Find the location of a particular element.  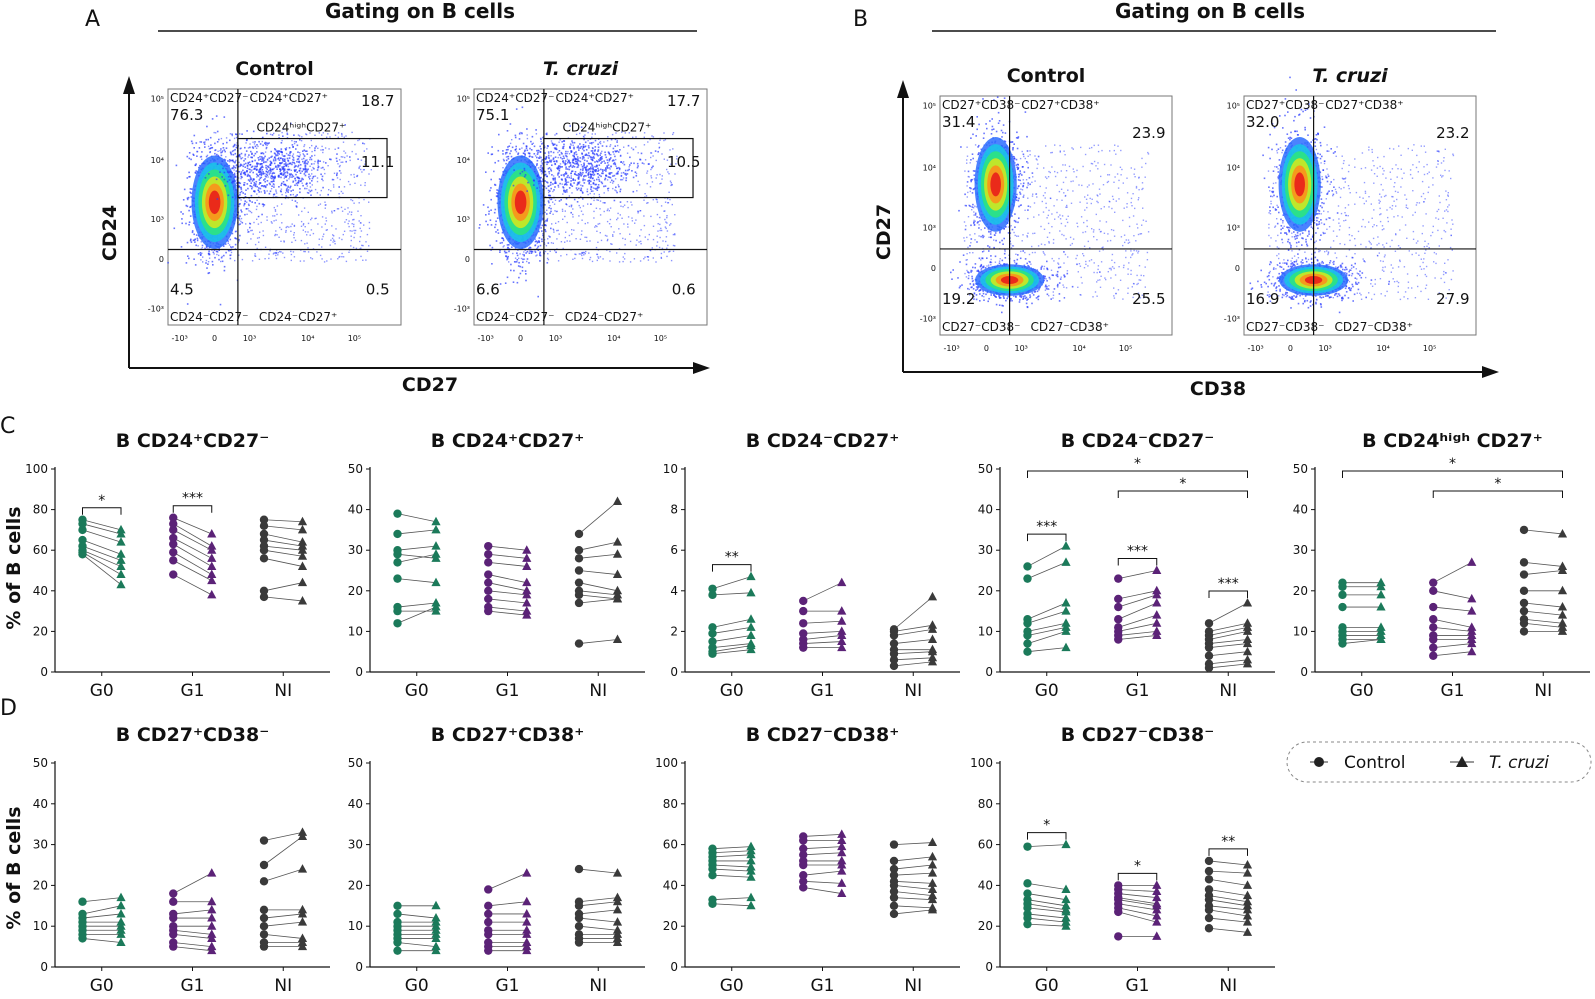

legend: Control T. cruzi is located at coordinates (1439, 762).